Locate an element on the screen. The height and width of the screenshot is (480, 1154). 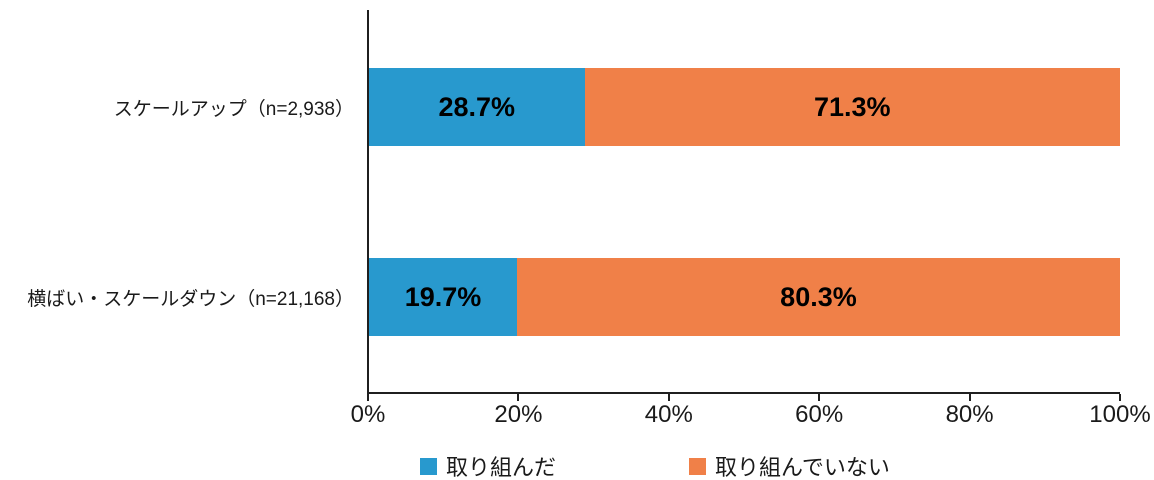
bar-value-label: 19.7% is located at coordinates (443, 296).